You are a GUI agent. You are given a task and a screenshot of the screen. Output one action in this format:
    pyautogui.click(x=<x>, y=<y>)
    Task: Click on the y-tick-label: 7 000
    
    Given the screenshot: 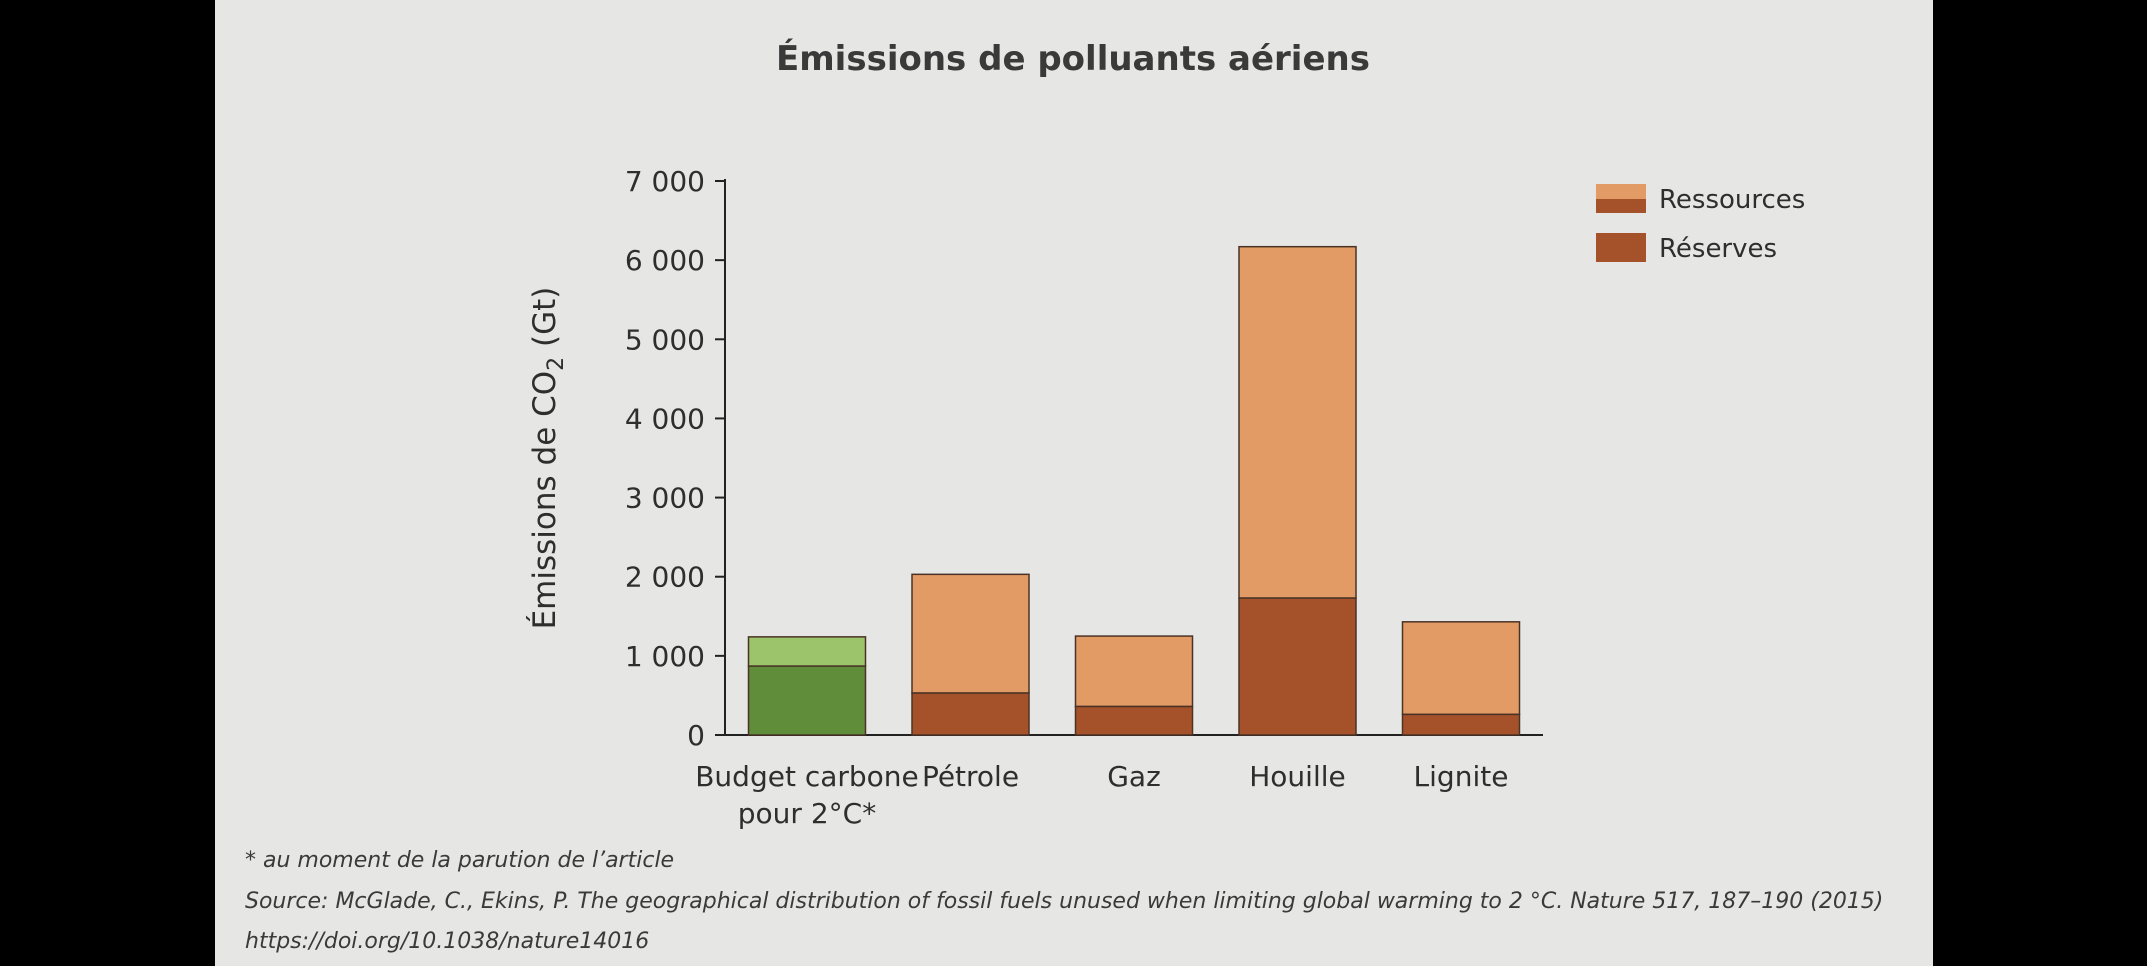 What is the action you would take?
    pyautogui.click(x=665, y=181)
    